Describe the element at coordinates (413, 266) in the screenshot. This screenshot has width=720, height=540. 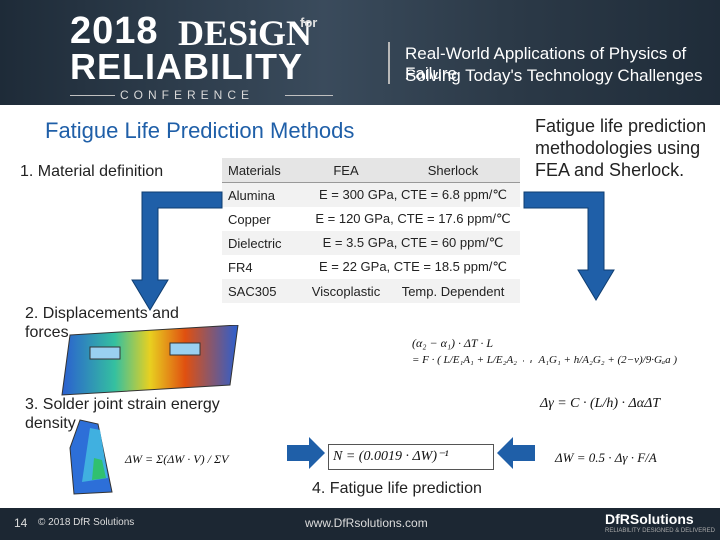
I see `row-value: E = 22 GPa, CTE = 18.5 ppm/℃` at that location.